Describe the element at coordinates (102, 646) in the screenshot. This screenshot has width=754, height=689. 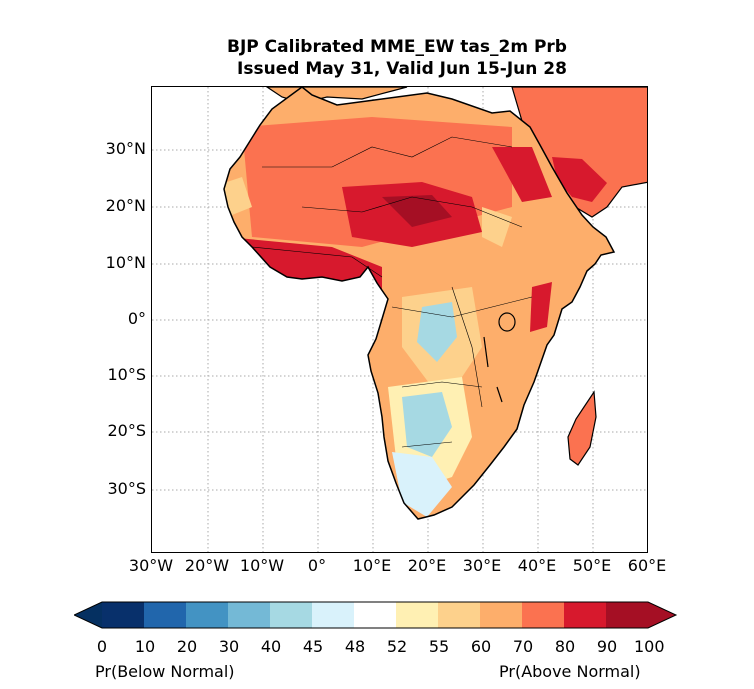
I see `colorbar-tick: 0` at that location.